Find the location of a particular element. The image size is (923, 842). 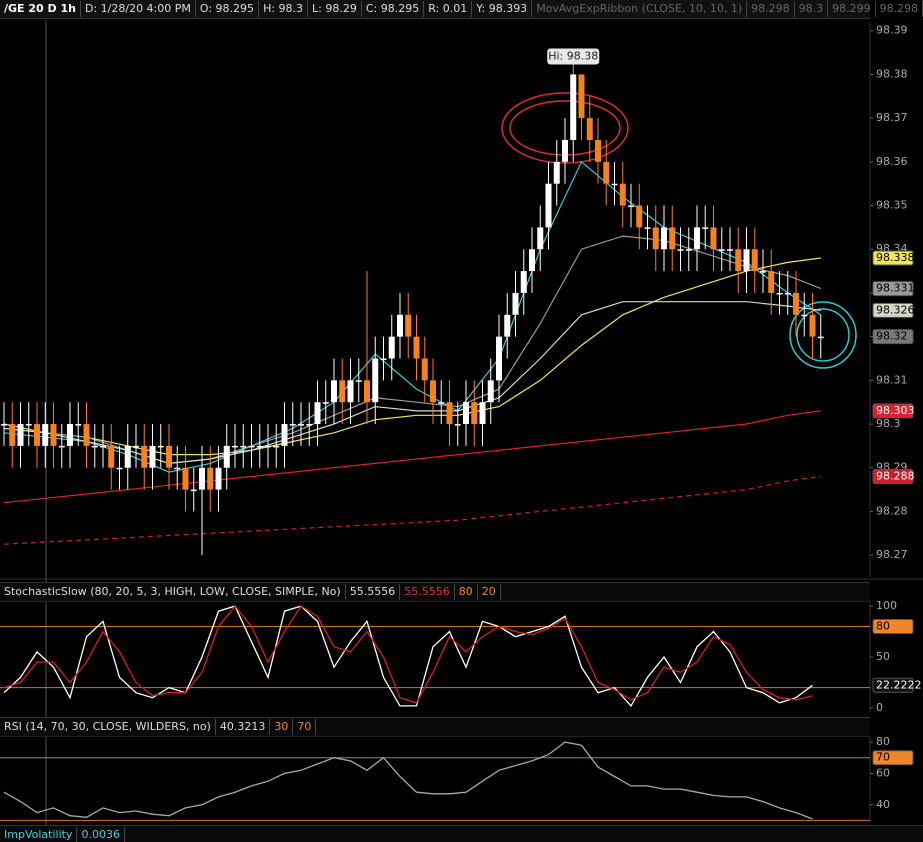

level: 20 is located at coordinates (489, 592).